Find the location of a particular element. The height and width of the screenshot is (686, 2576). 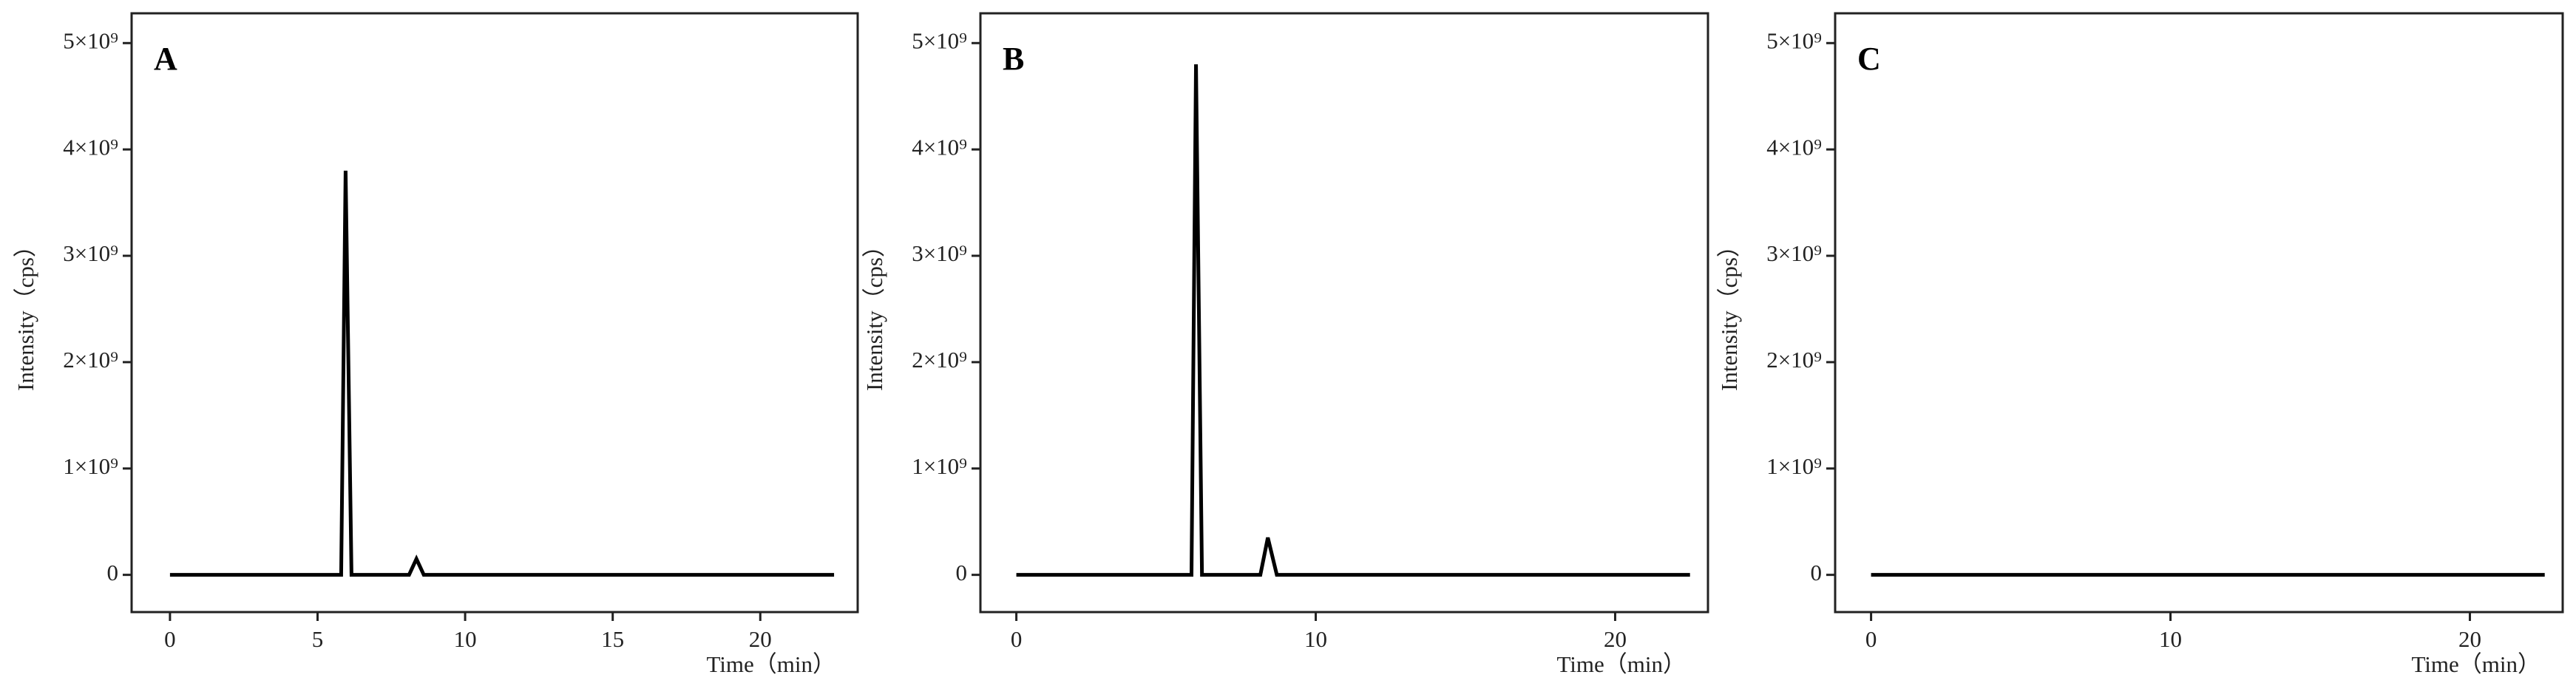

x-tick-label: 5 is located at coordinates (318, 639).